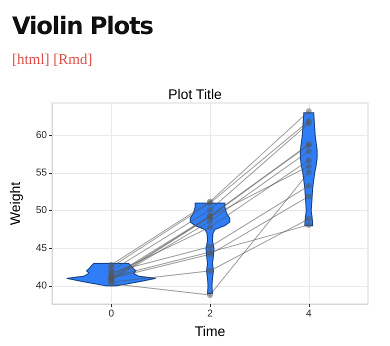  Describe the element at coordinates (210, 330) in the screenshot. I see `x-axis-title: Time` at that location.